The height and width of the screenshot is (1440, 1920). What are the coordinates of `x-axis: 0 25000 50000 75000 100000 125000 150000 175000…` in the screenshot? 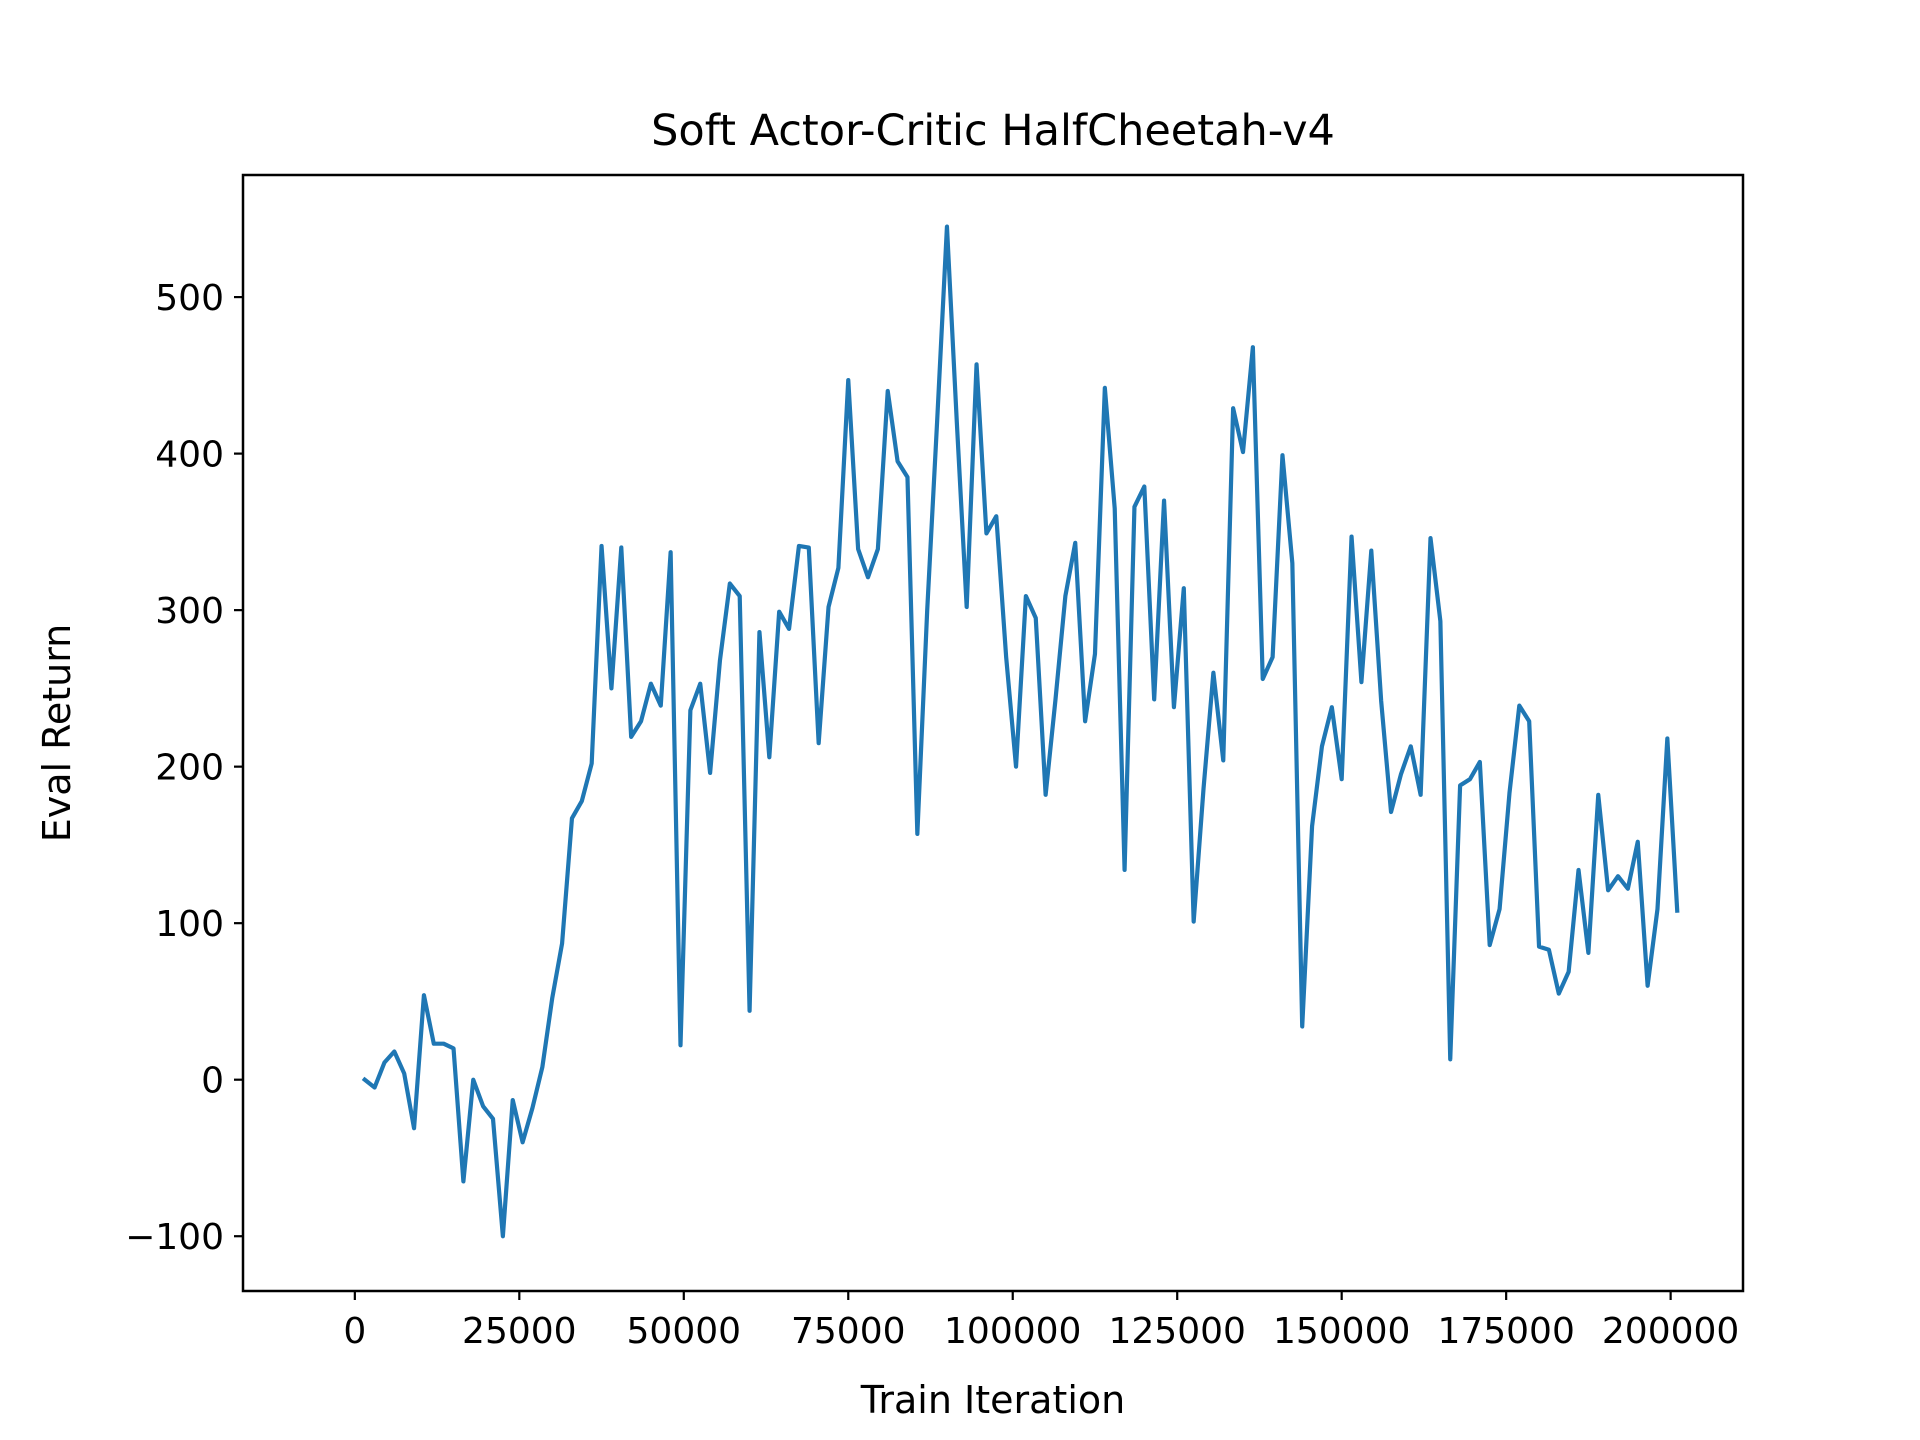 It's located at (1041, 1321).